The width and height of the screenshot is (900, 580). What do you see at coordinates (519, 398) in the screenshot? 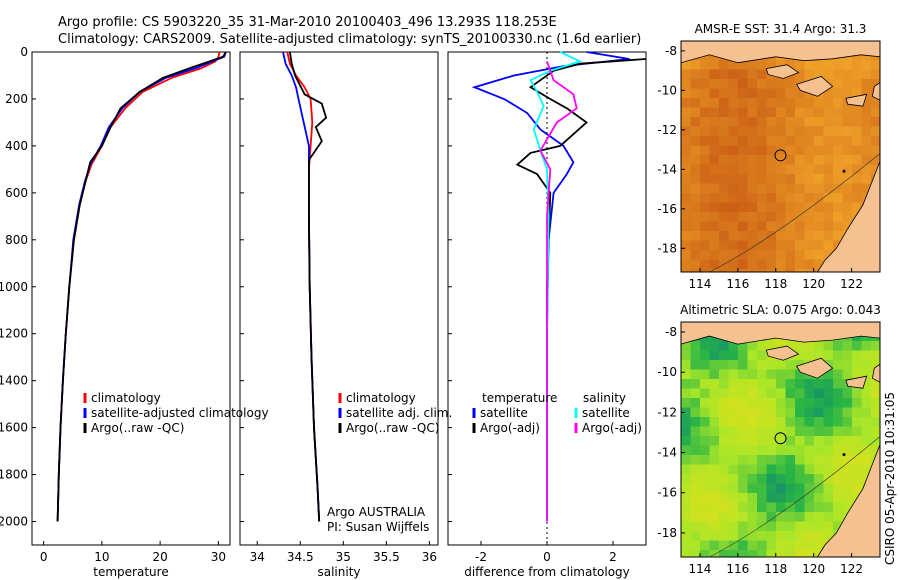
I see `legend-title: temperature` at bounding box center [519, 398].